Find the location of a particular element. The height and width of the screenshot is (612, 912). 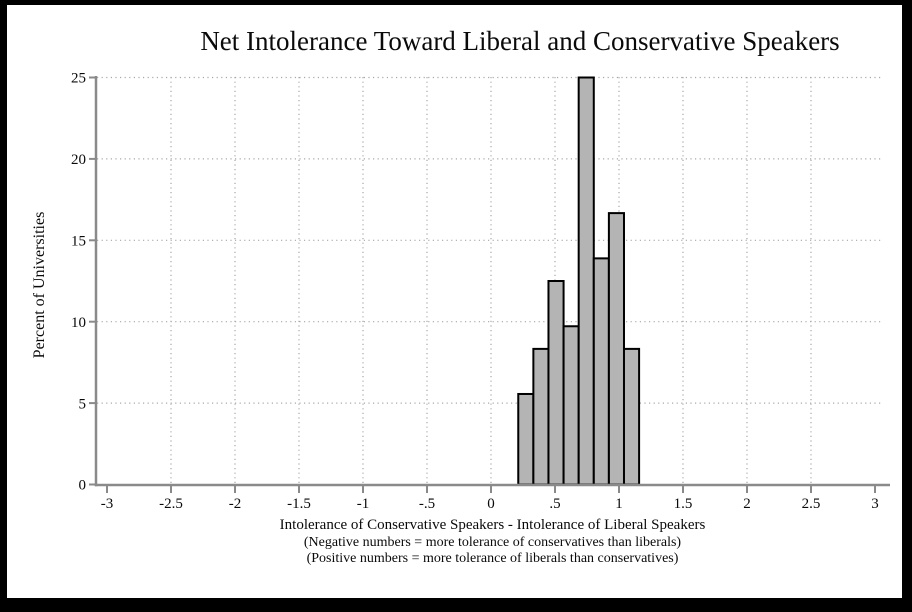

y-tick-label: 20 is located at coordinates (78, 160).